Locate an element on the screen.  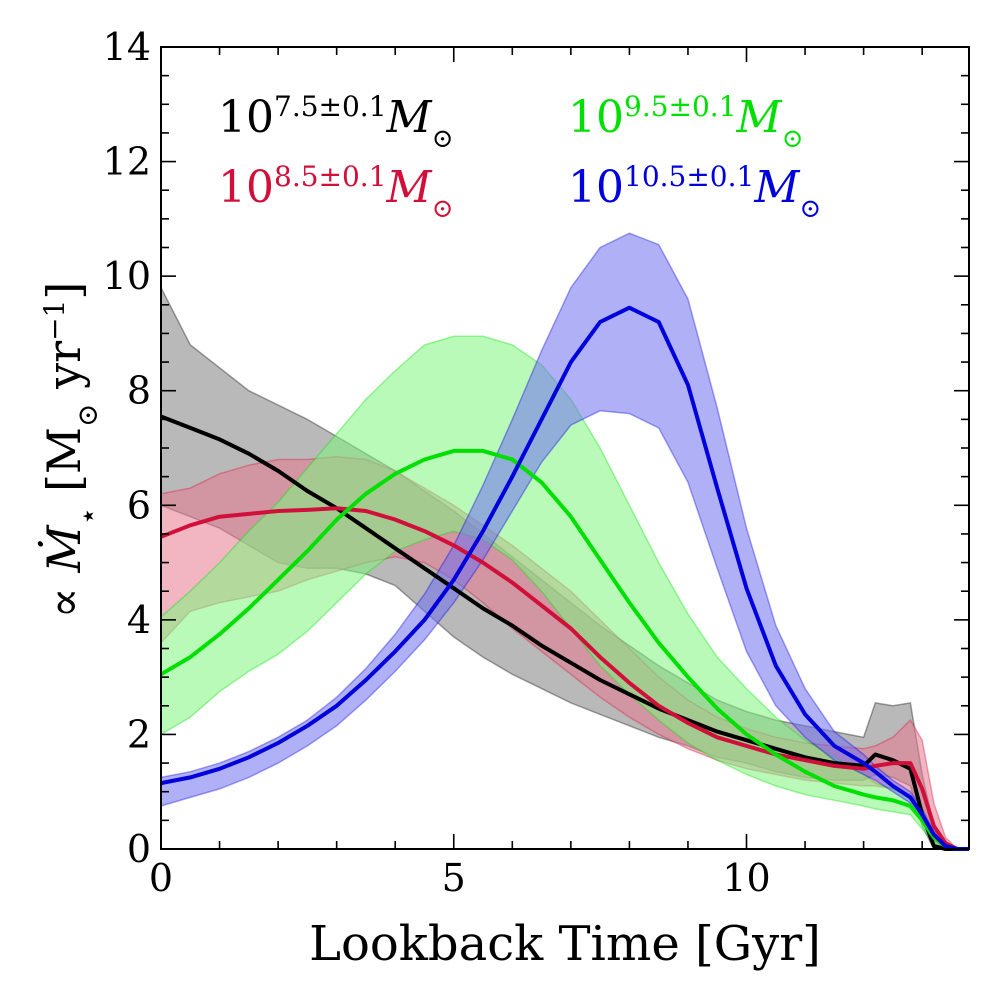
x-axis-label: Lookback Time [Gyr] is located at coordinates (565, 944).